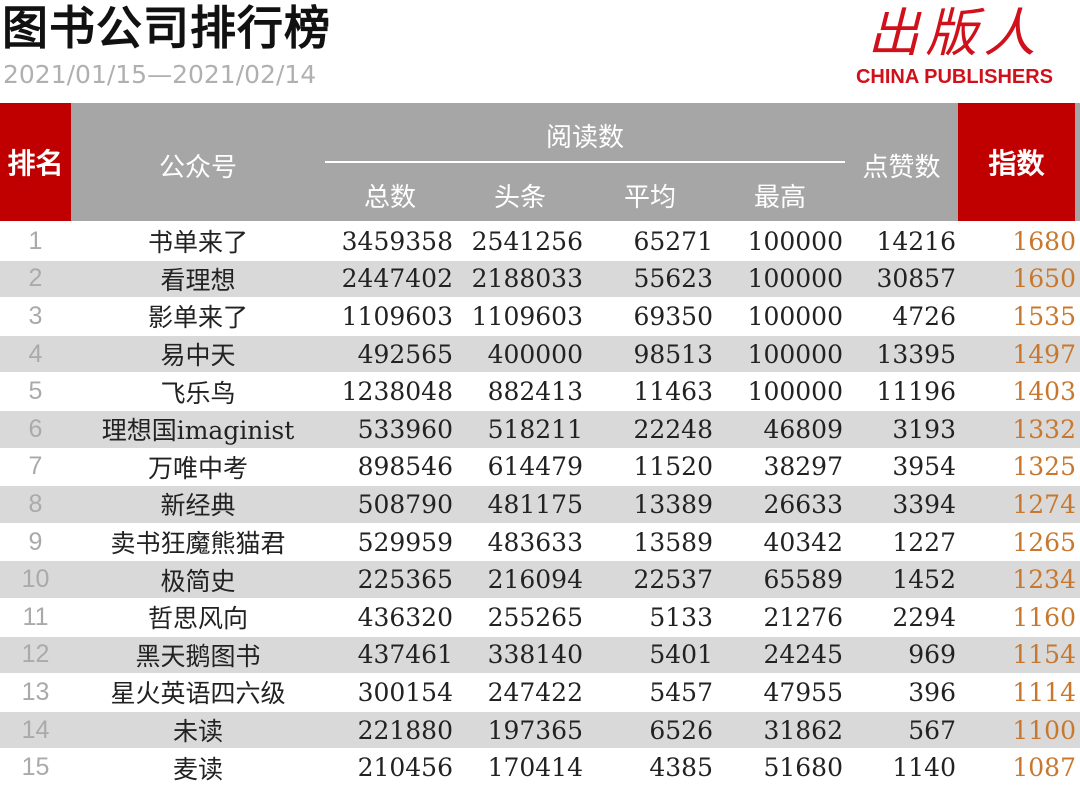 This screenshot has height=787, width=1080. Describe the element at coordinates (197, 168) in the screenshot. I see `header-account: 公众号` at that location.